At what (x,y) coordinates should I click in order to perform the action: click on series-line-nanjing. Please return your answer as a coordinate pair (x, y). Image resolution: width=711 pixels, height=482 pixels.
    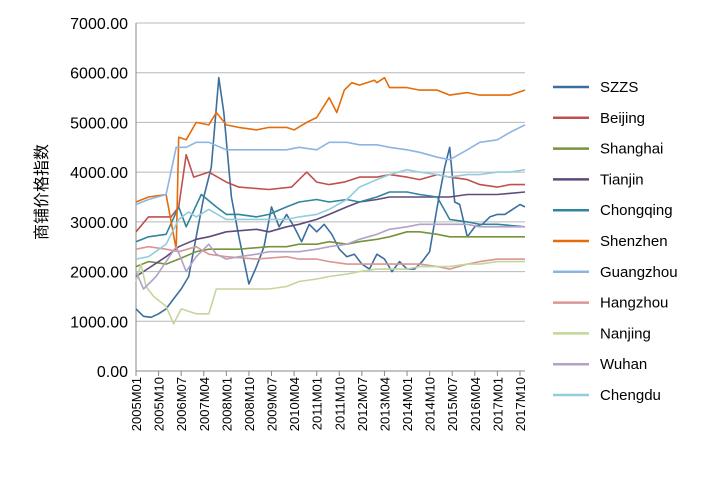
    Looking at the image, I should click on (330, 292).